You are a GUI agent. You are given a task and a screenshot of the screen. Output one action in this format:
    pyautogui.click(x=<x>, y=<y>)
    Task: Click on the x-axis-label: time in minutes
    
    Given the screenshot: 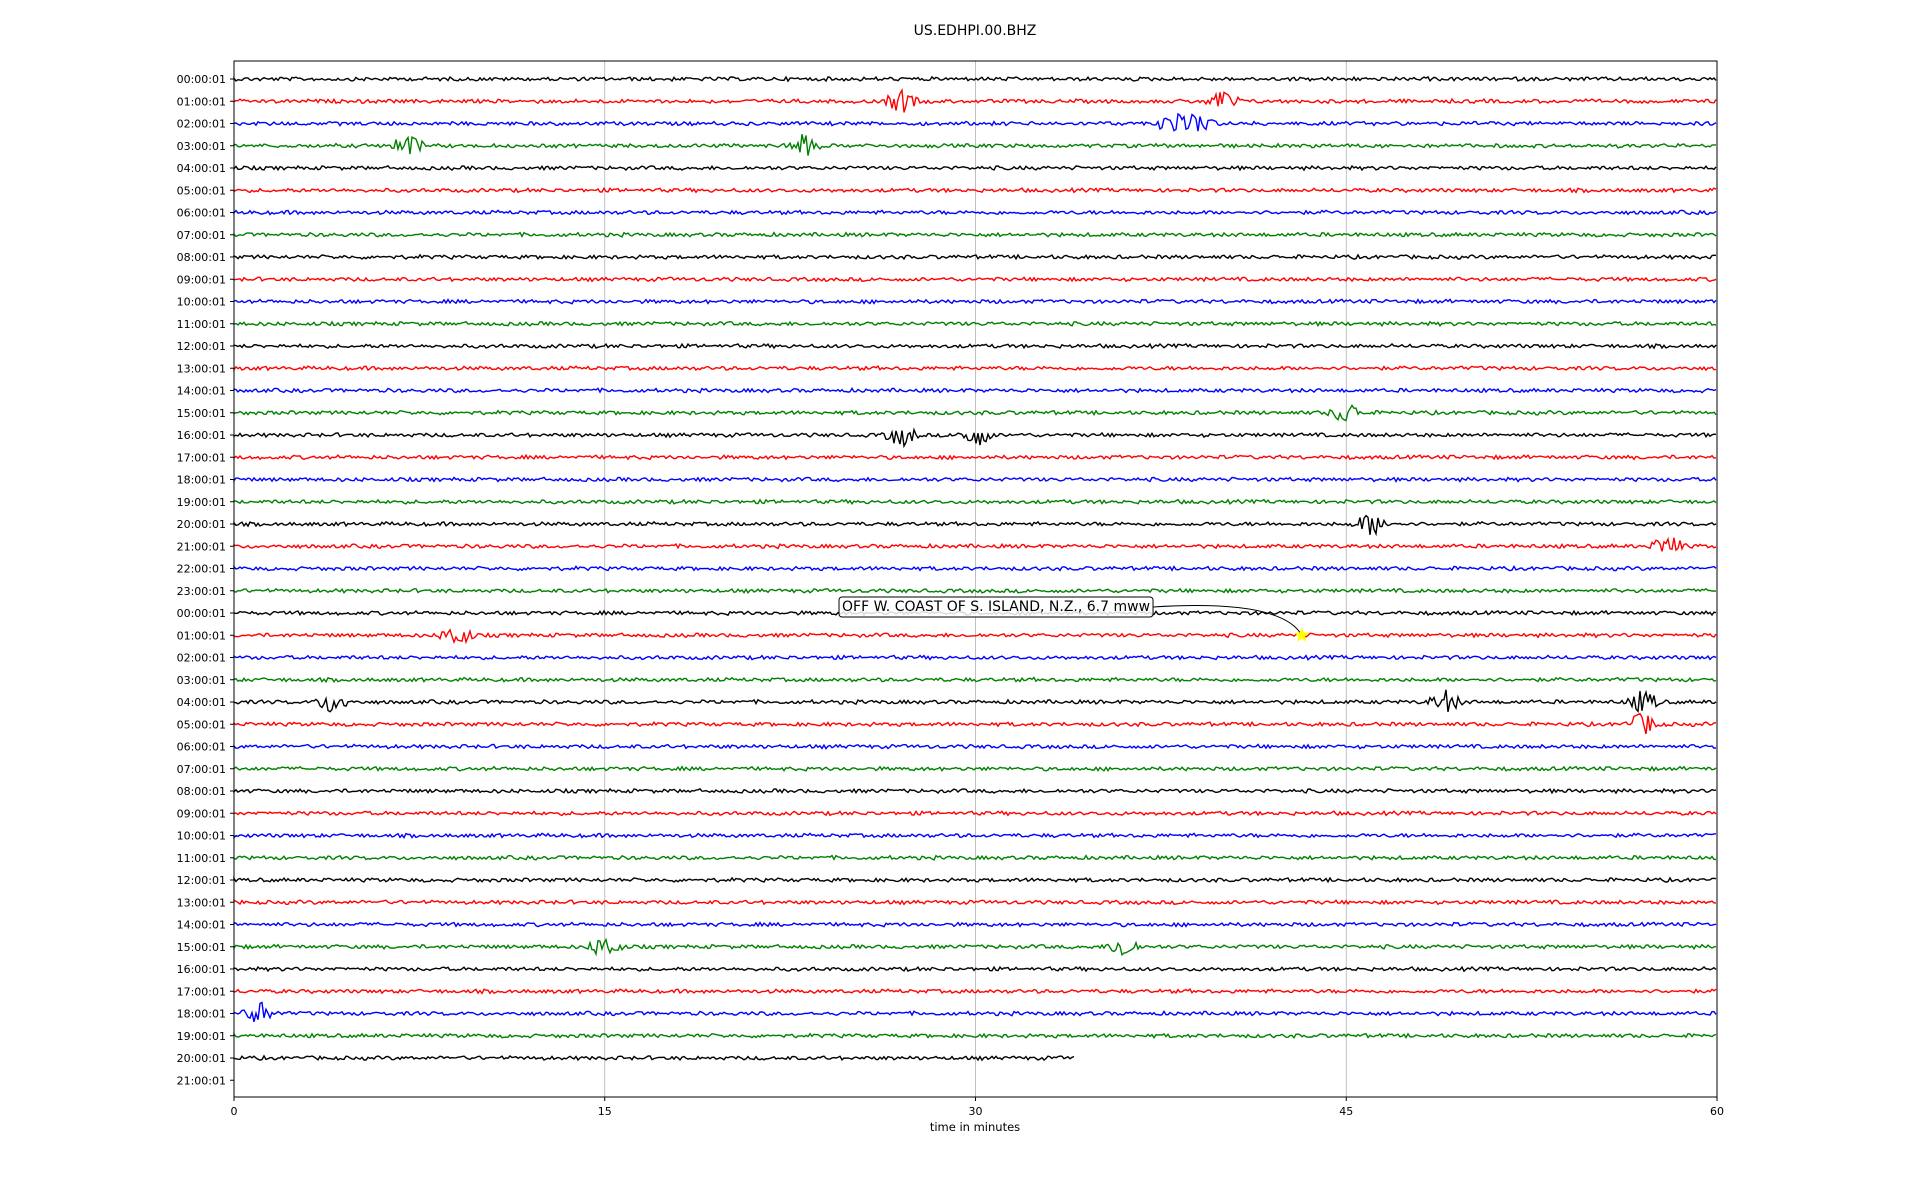 What is the action you would take?
    pyautogui.click(x=975, y=1127)
    